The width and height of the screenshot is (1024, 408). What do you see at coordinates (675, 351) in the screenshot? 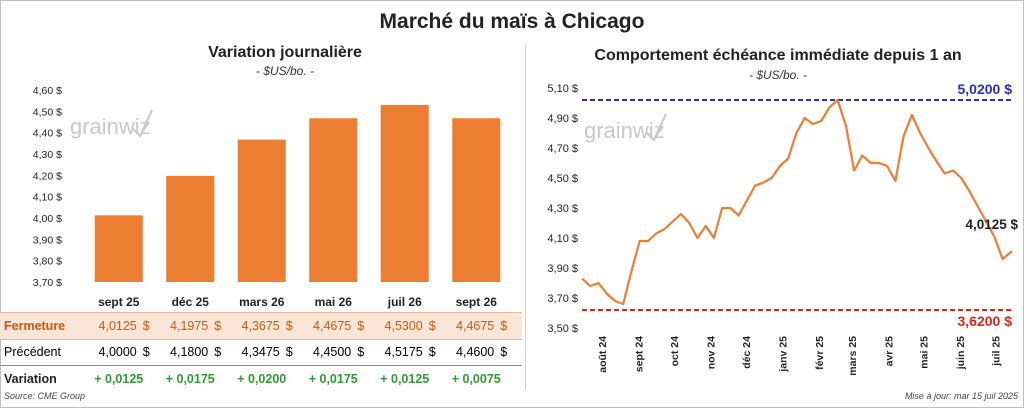
I see `x-tick-label: oct 24` at bounding box center [675, 351].